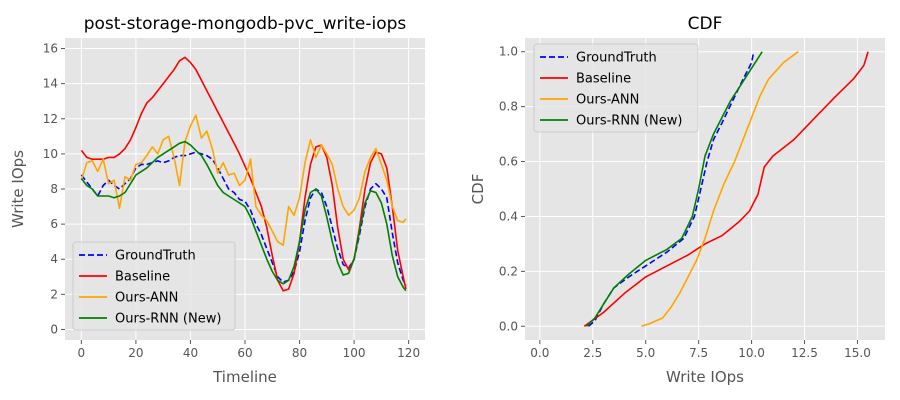  Describe the element at coordinates (54, 294) in the screenshot. I see `y-tick-label: 2` at that location.